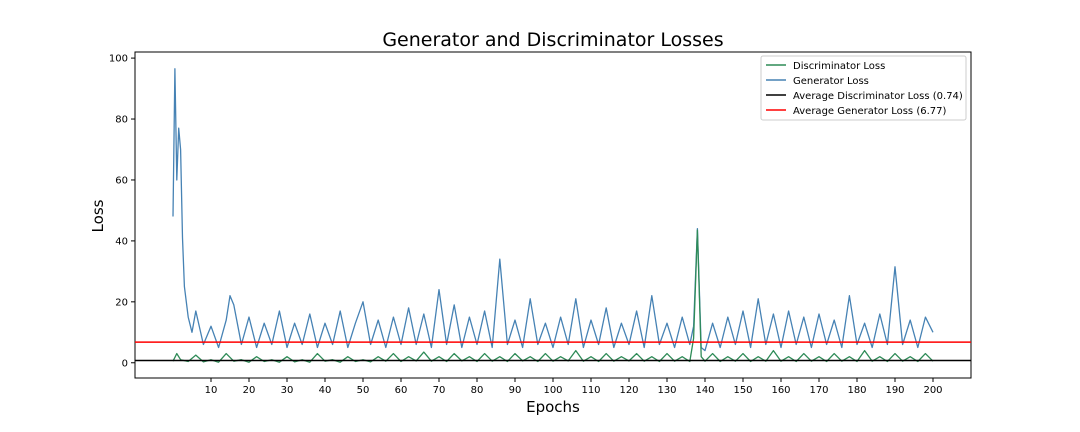  Describe the element at coordinates (932, 390) in the screenshot. I see `x-tick-label: 200` at that location.